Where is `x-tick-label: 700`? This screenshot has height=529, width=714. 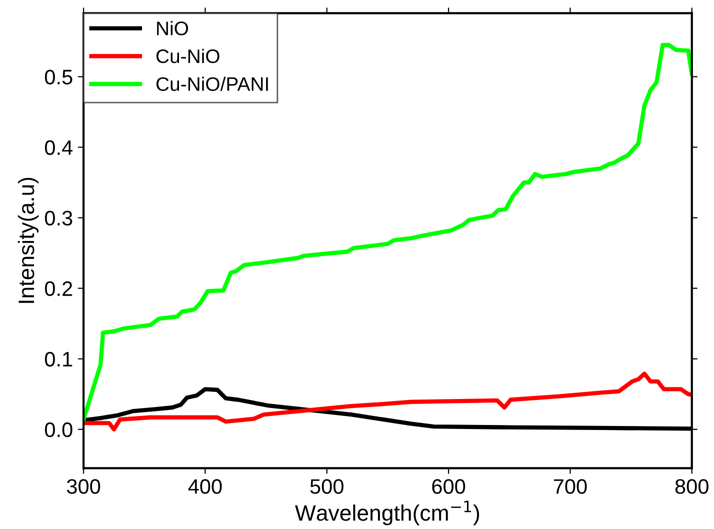
x-tick-label: 700 is located at coordinates (570, 486).